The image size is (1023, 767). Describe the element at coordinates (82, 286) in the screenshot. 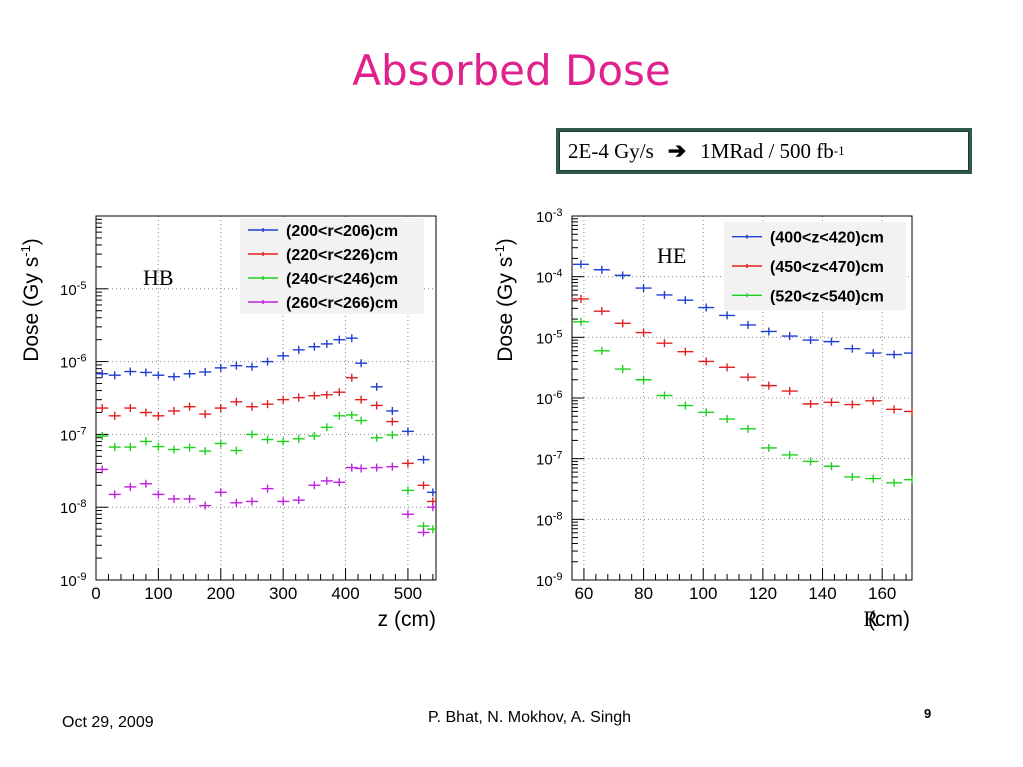

I see `y-tick-exponent: -5` at that location.